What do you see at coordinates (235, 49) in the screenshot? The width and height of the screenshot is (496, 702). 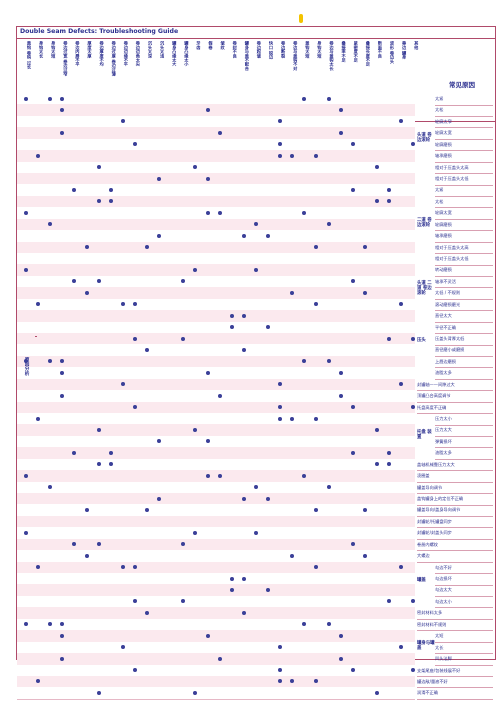 I see `defect-column-header: 卷封不良` at bounding box center [235, 49].